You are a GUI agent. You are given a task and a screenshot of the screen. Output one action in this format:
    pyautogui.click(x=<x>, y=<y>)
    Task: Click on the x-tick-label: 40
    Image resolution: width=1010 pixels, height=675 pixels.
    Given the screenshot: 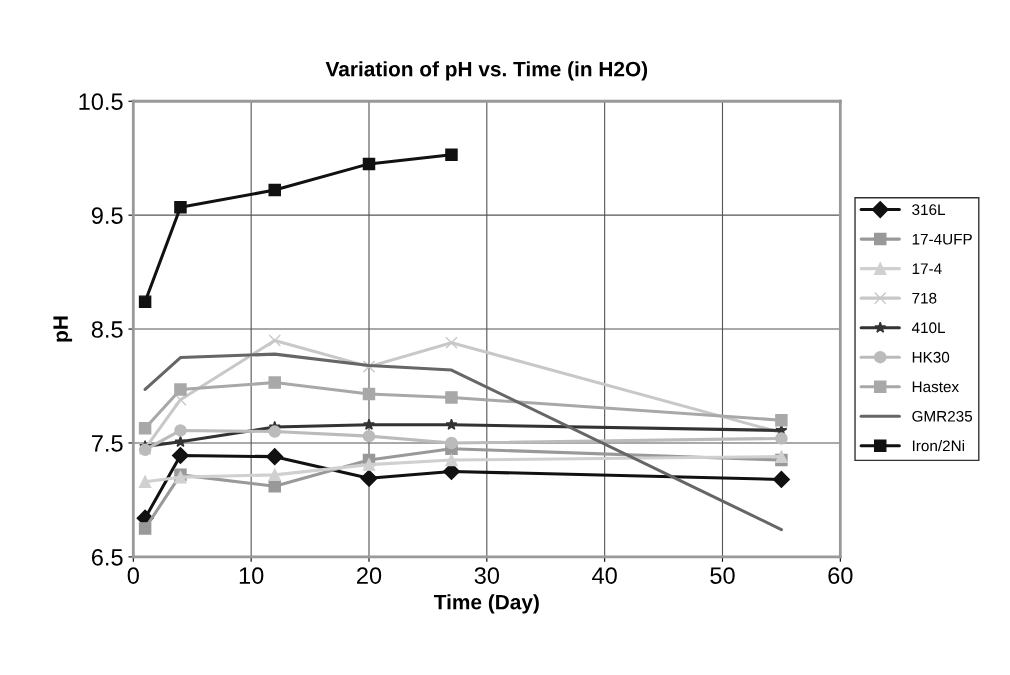 What is the action you would take?
    pyautogui.click(x=604, y=575)
    